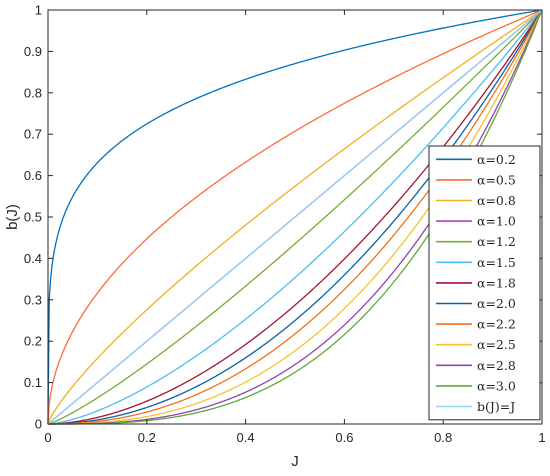 The image size is (550, 476). I want to click on y-tick-label: 0.4, so click(33, 258).